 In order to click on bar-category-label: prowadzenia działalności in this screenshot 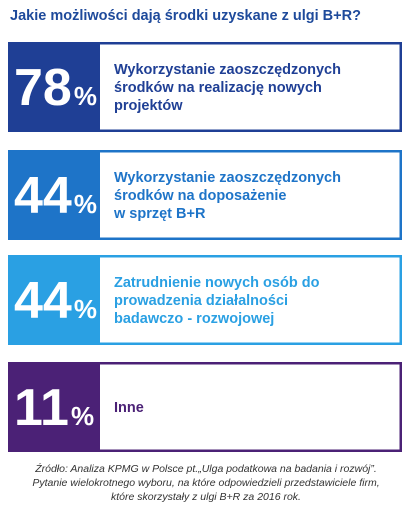, I will do `click(201, 301)`.